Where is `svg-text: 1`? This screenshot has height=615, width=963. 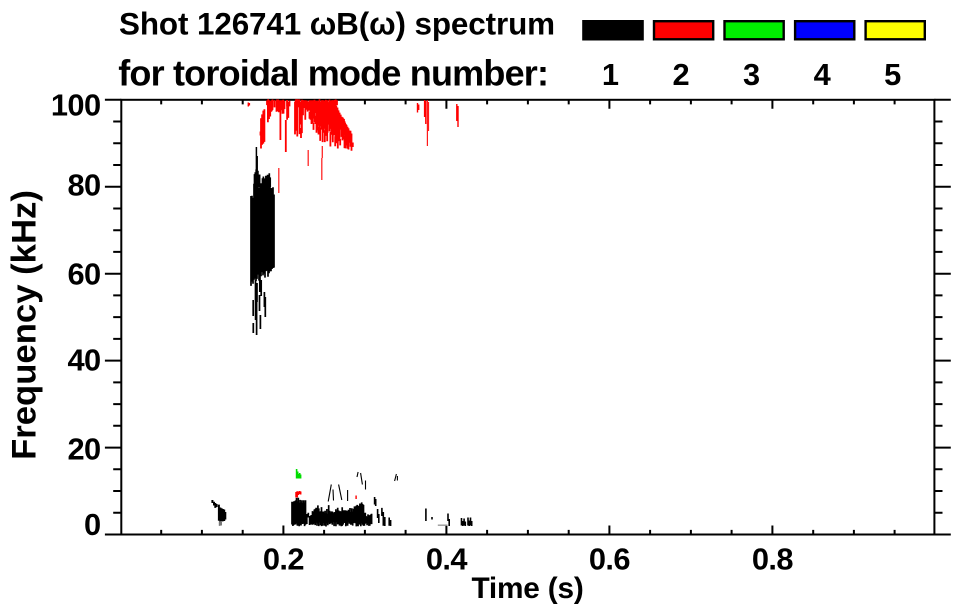
svg-text: 1 is located at coordinates (610, 74).